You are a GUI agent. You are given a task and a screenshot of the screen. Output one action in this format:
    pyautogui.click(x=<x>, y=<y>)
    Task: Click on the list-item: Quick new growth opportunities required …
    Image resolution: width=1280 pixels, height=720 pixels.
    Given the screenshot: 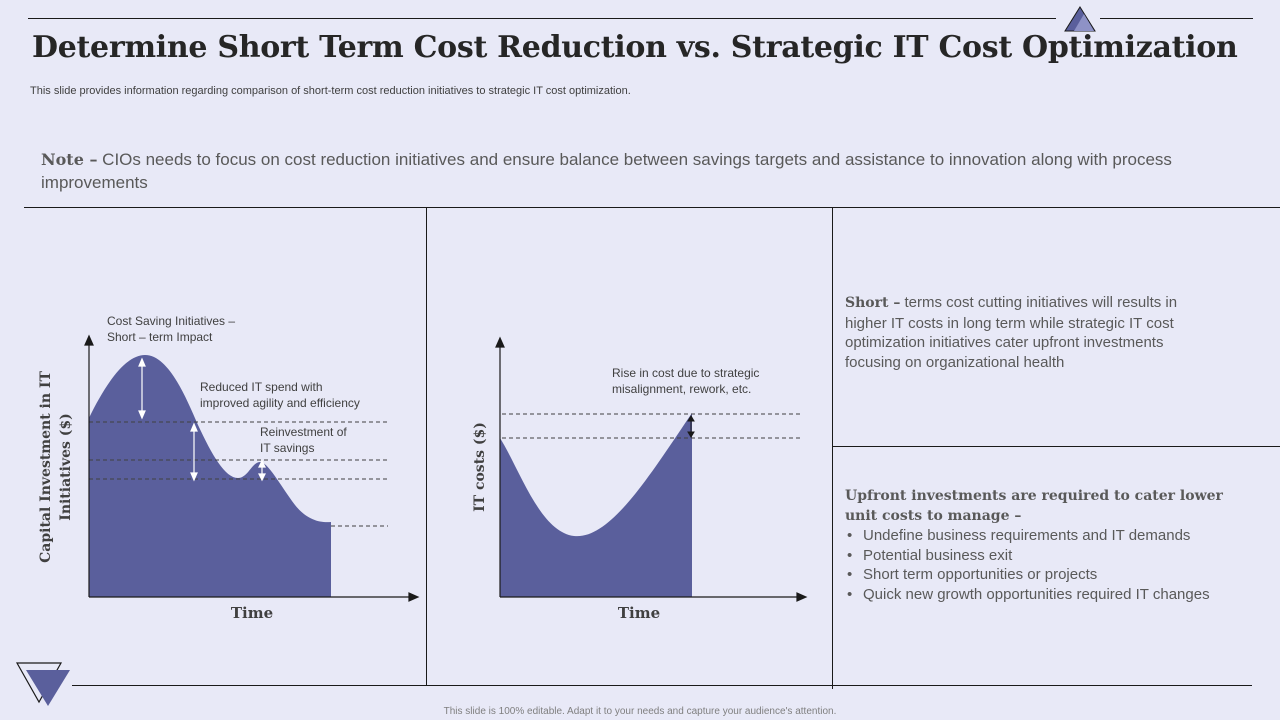 What is the action you would take?
    pyautogui.click(x=1055, y=595)
    